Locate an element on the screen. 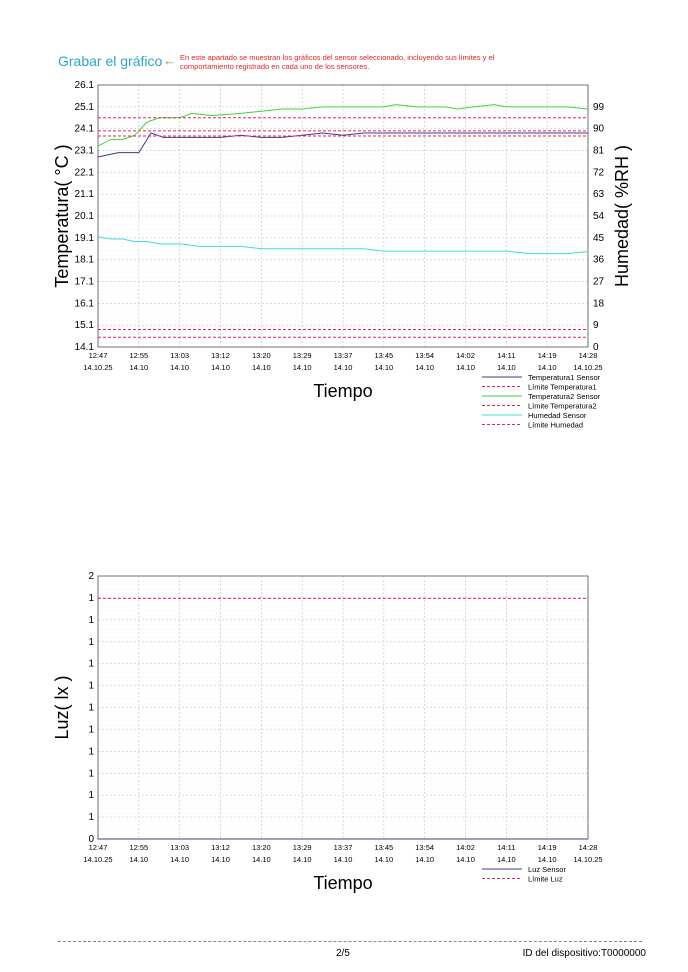 The width and height of the screenshot is (688, 972). y-tick-label: 16.1 is located at coordinates (85, 303).